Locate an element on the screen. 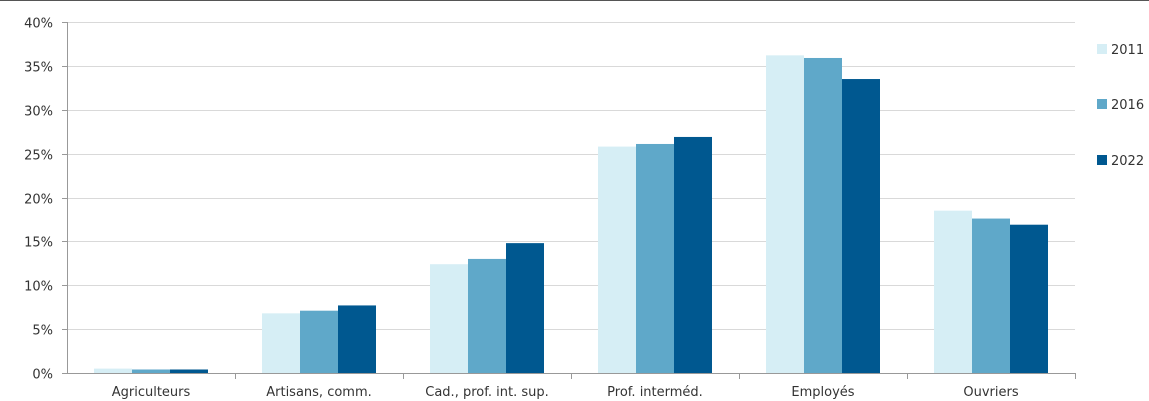 This screenshot has width=1149, height=401. legend-swatch-2016 is located at coordinates (1102, 104).